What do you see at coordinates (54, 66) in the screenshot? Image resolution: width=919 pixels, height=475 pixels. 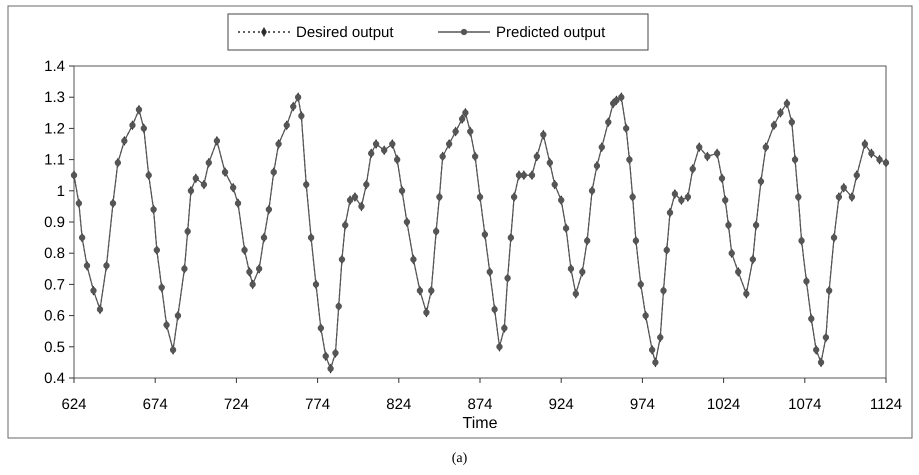 I see `y-tick-label: 1.4` at bounding box center [54, 66].